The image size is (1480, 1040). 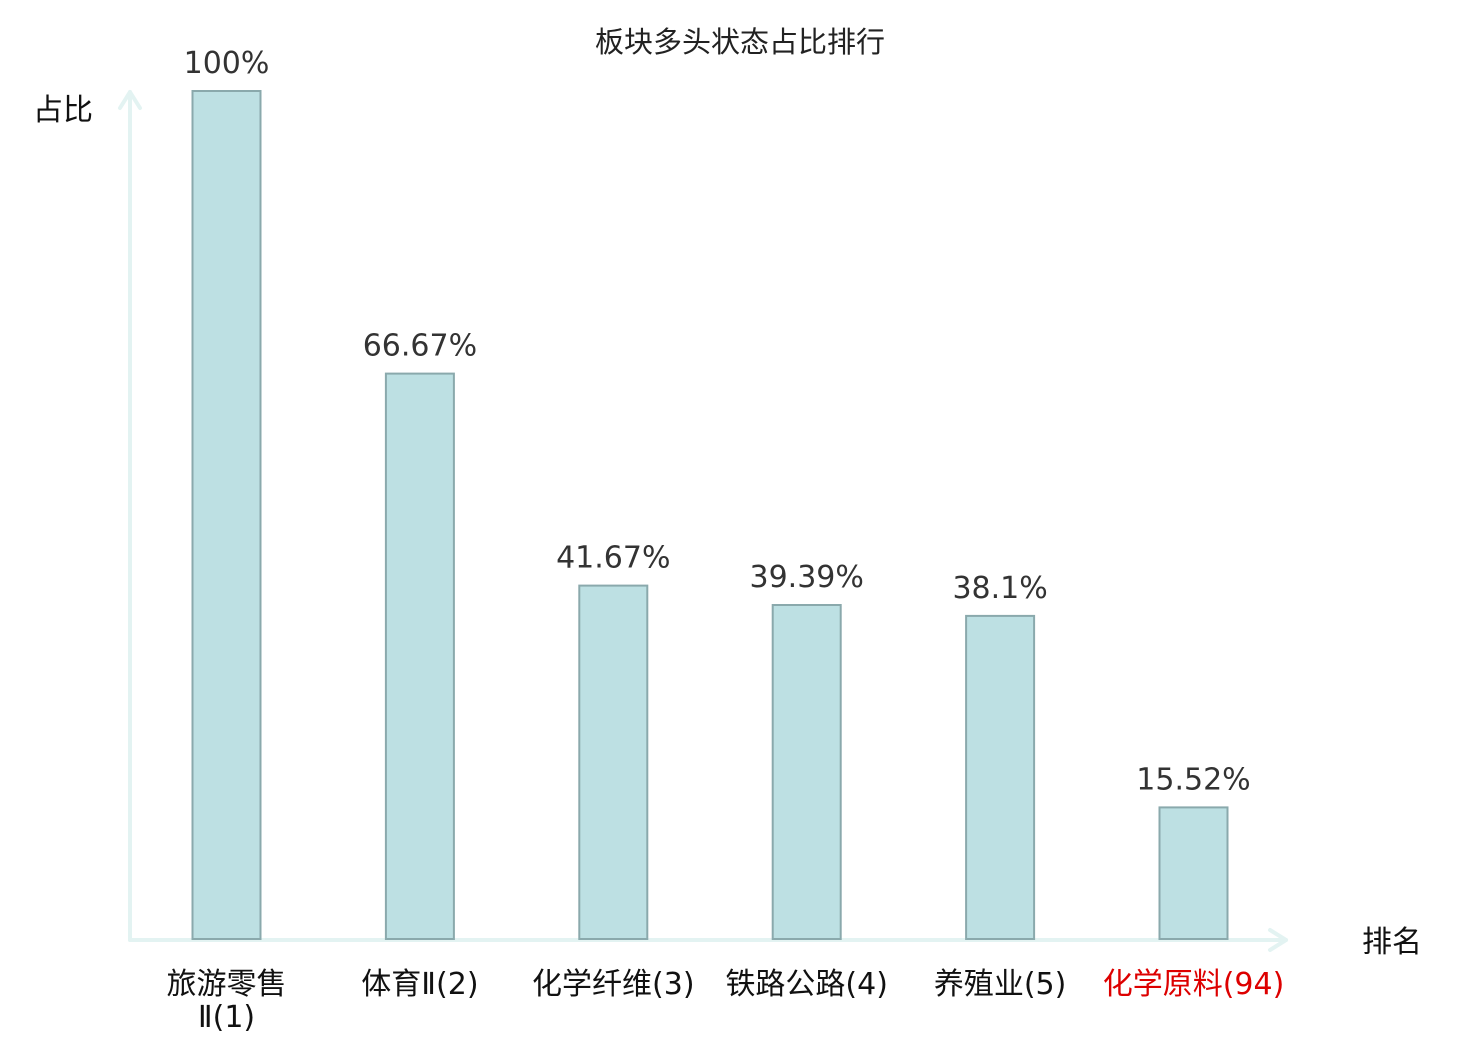 What do you see at coordinates (227, 63) in the screenshot?
I see `data-label: 100%` at bounding box center [227, 63].